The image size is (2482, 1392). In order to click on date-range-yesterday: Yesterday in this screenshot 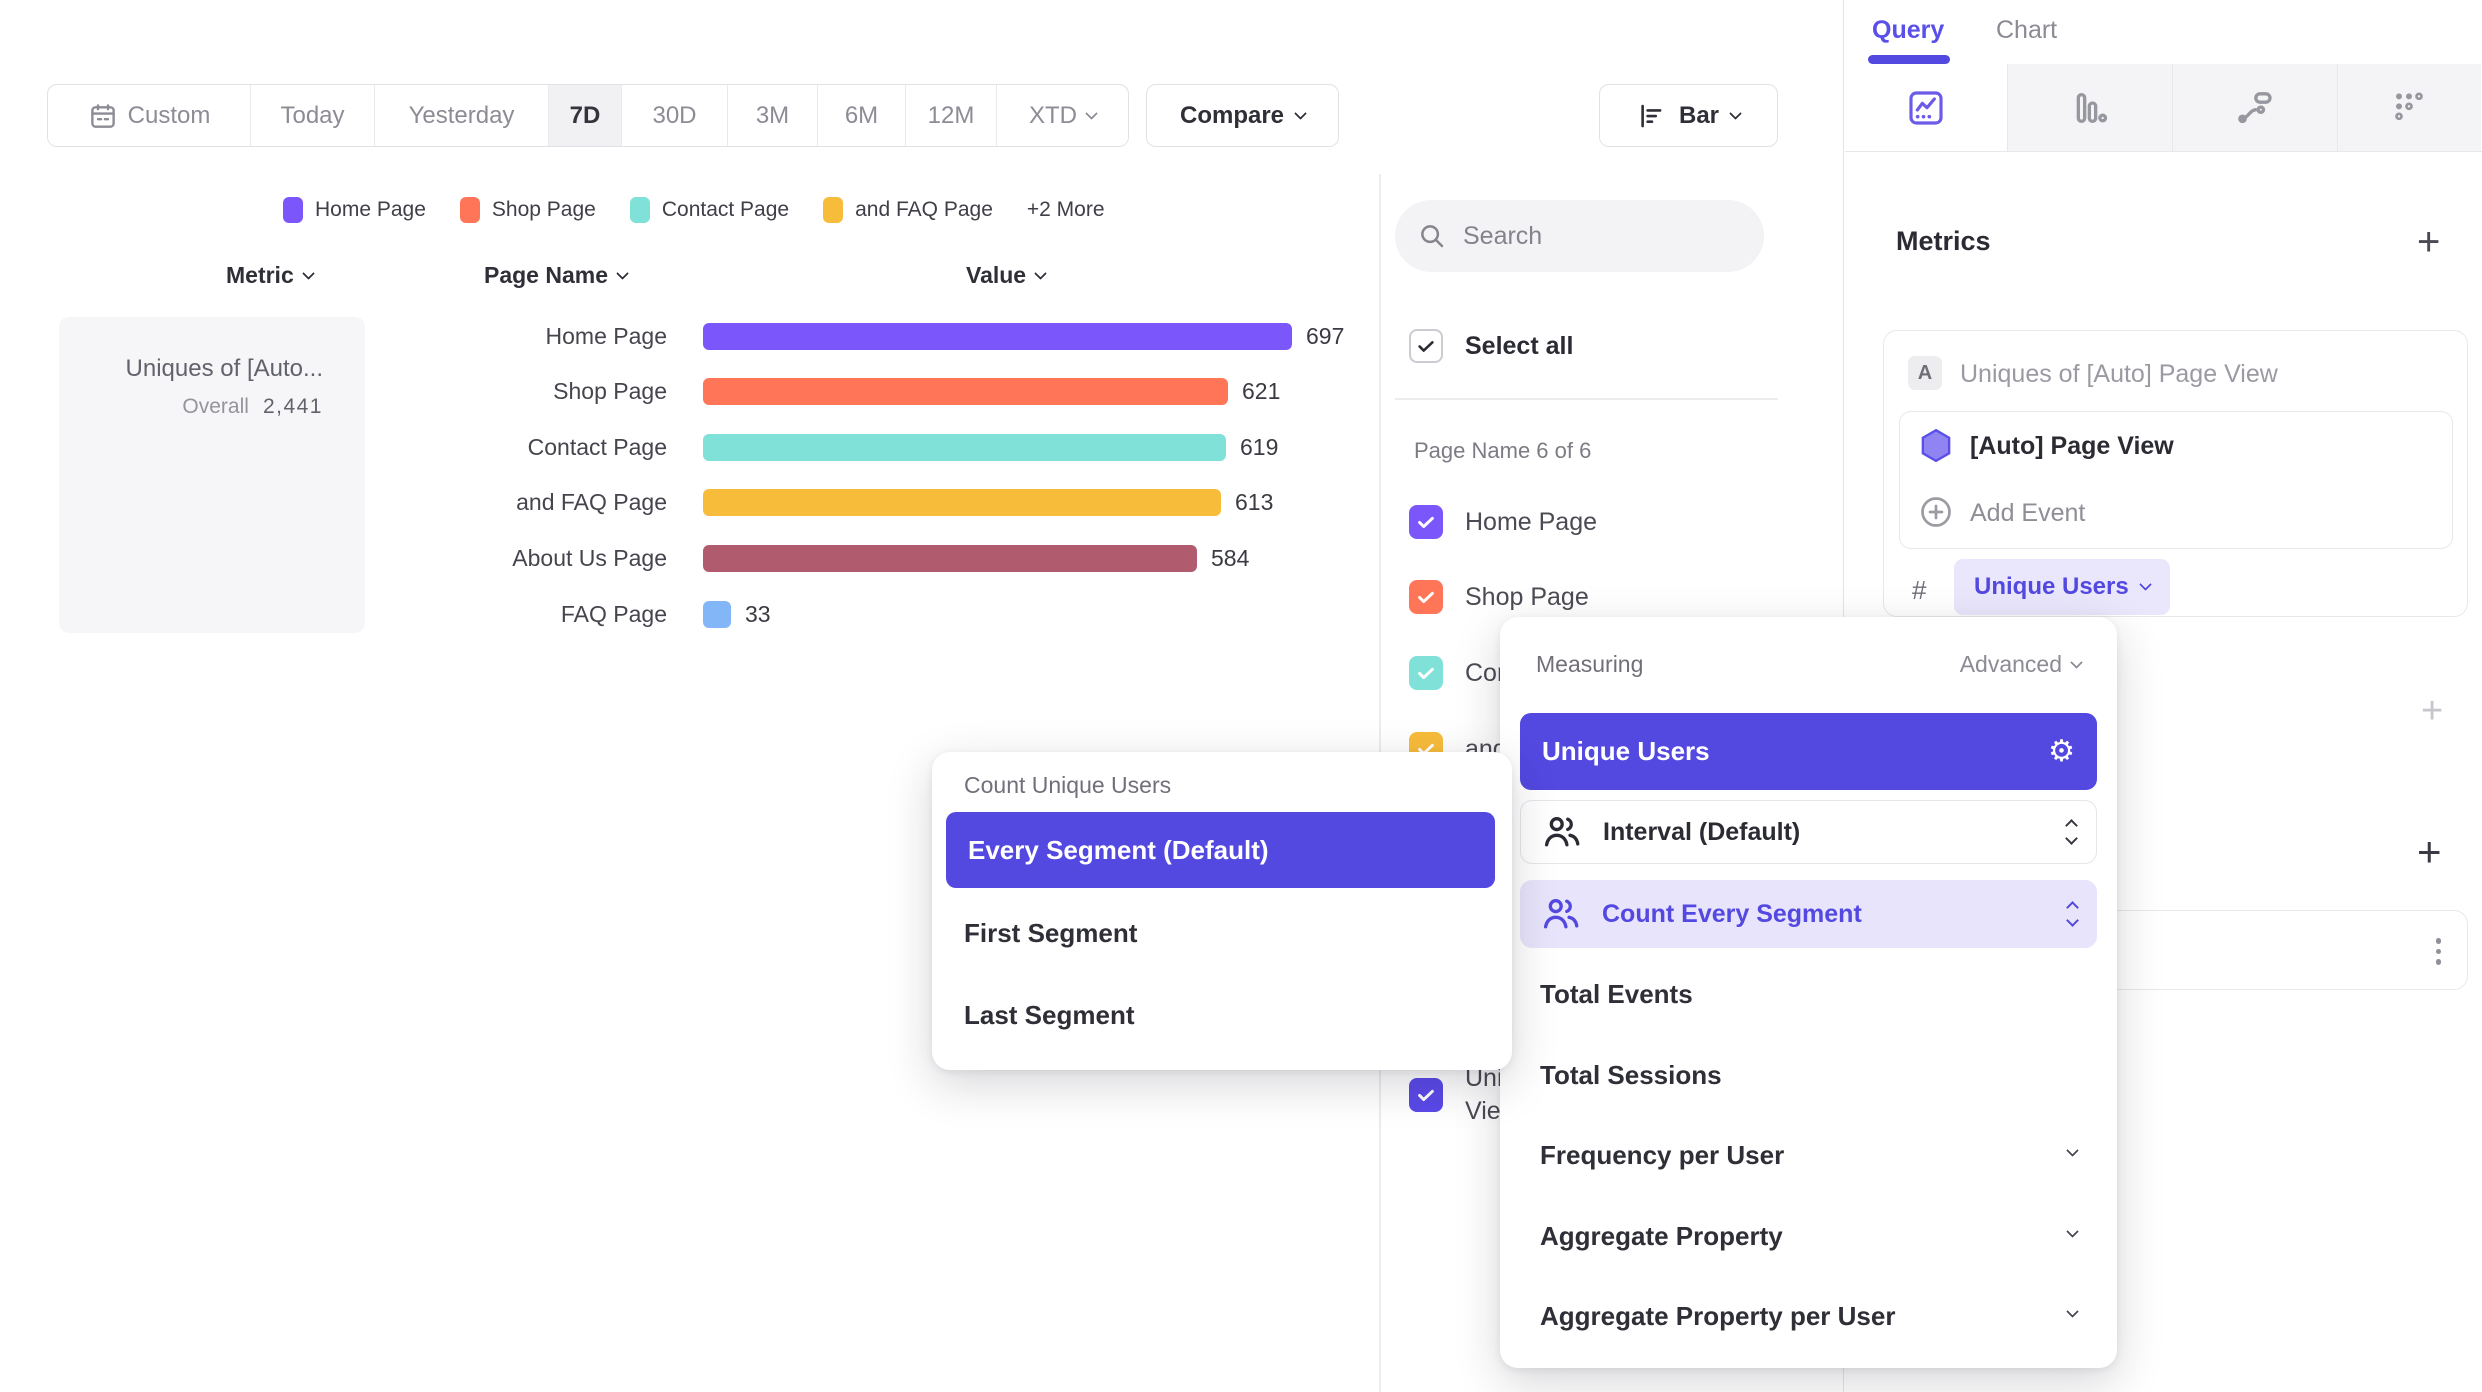, I will do `click(462, 115)`.